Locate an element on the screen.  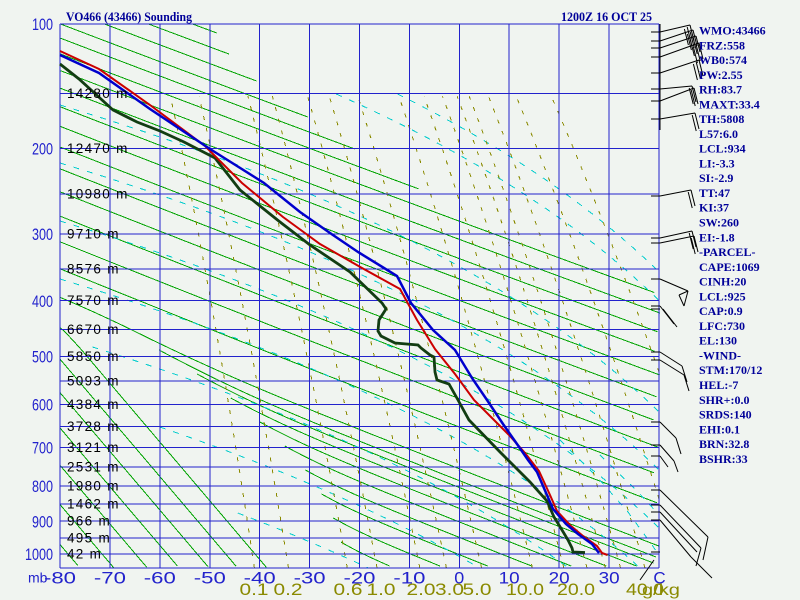
svg-text: VO466 (43466) Sounding is located at coordinates (129, 16).